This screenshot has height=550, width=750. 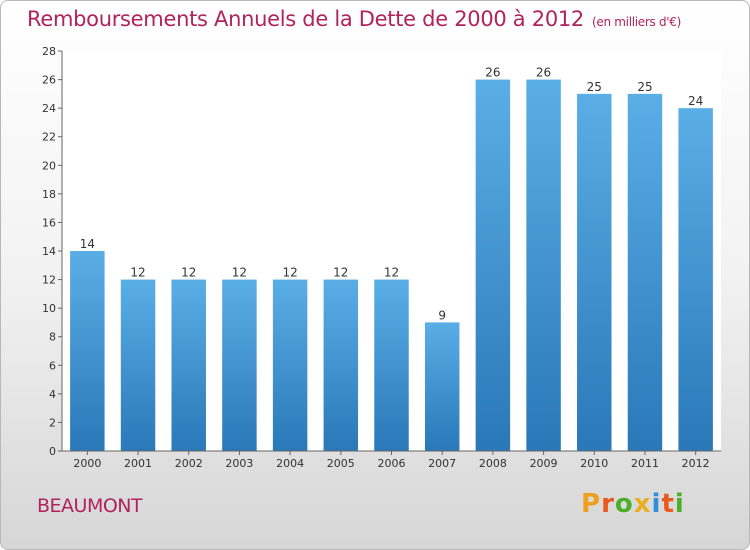 I want to click on bar-value-label: 14, so click(x=87, y=244).